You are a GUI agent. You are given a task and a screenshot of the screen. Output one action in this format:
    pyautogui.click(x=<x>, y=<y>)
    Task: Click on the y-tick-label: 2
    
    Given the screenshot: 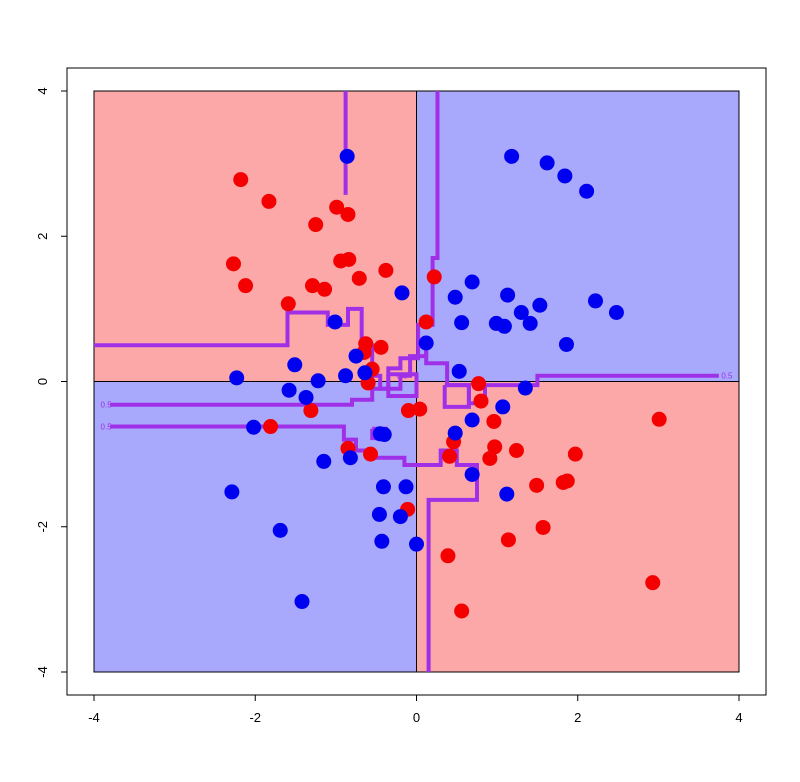 What is the action you would take?
    pyautogui.click(x=42, y=236)
    